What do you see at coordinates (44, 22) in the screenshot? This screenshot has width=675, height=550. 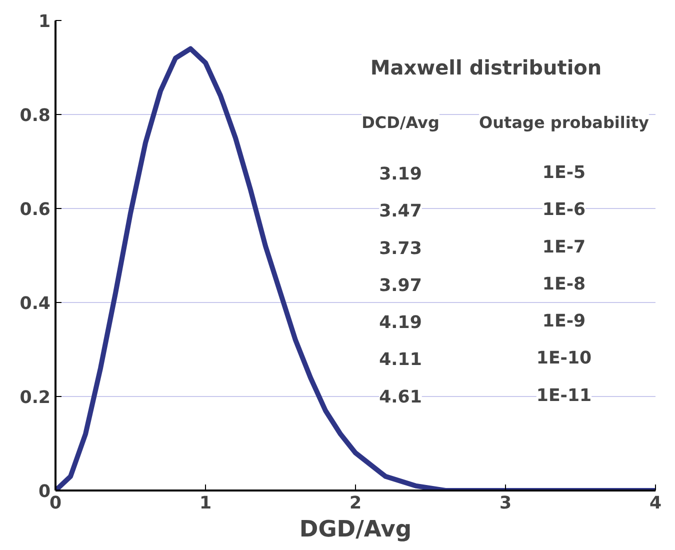 I see `y-tick-label: 1` at bounding box center [44, 22].